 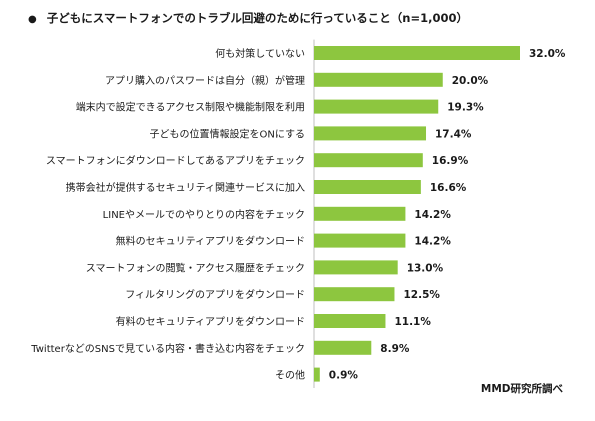 What do you see at coordinates (521, 389) in the screenshot?
I see `source-credit: MMD研究所調べ` at bounding box center [521, 389].